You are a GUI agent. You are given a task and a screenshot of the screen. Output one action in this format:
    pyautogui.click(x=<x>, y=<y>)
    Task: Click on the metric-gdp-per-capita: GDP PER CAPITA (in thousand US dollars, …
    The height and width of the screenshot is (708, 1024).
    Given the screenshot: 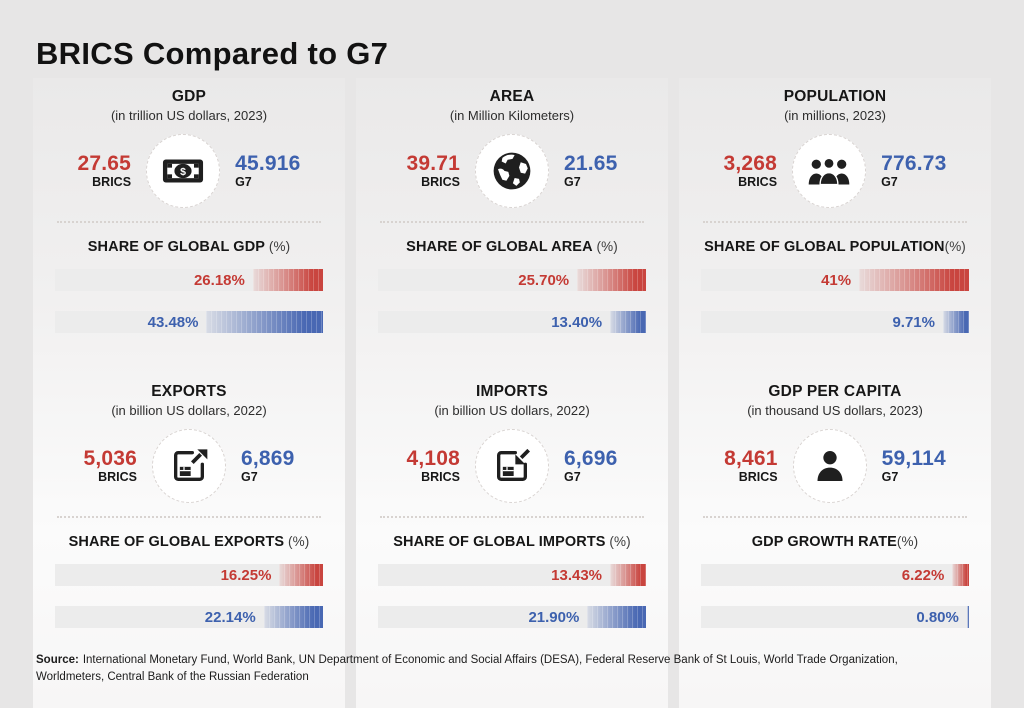 What is the action you would take?
    pyautogui.click(x=835, y=503)
    